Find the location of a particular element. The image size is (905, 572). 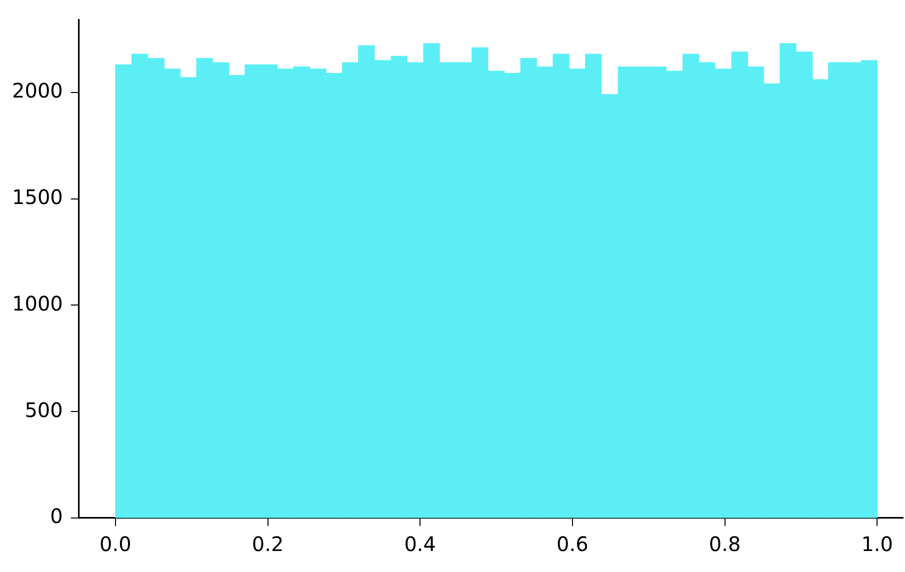

x-tick-label: 1.0 is located at coordinates (877, 544).